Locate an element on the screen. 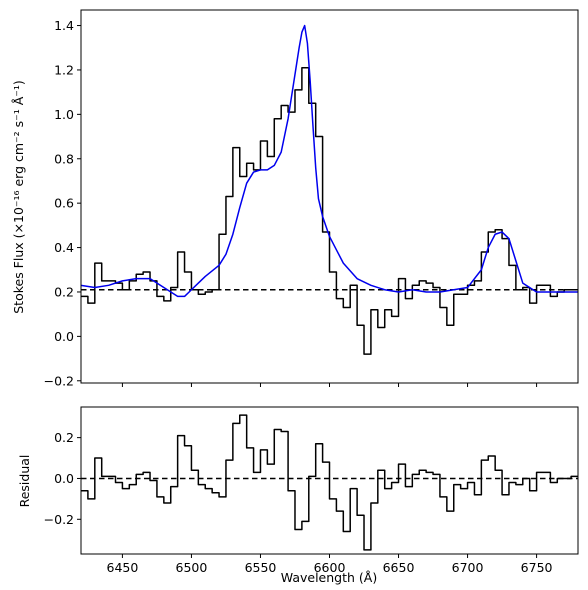 The image size is (588, 590). bottom-ytick-label: 0.0 is located at coordinates (64, 478).